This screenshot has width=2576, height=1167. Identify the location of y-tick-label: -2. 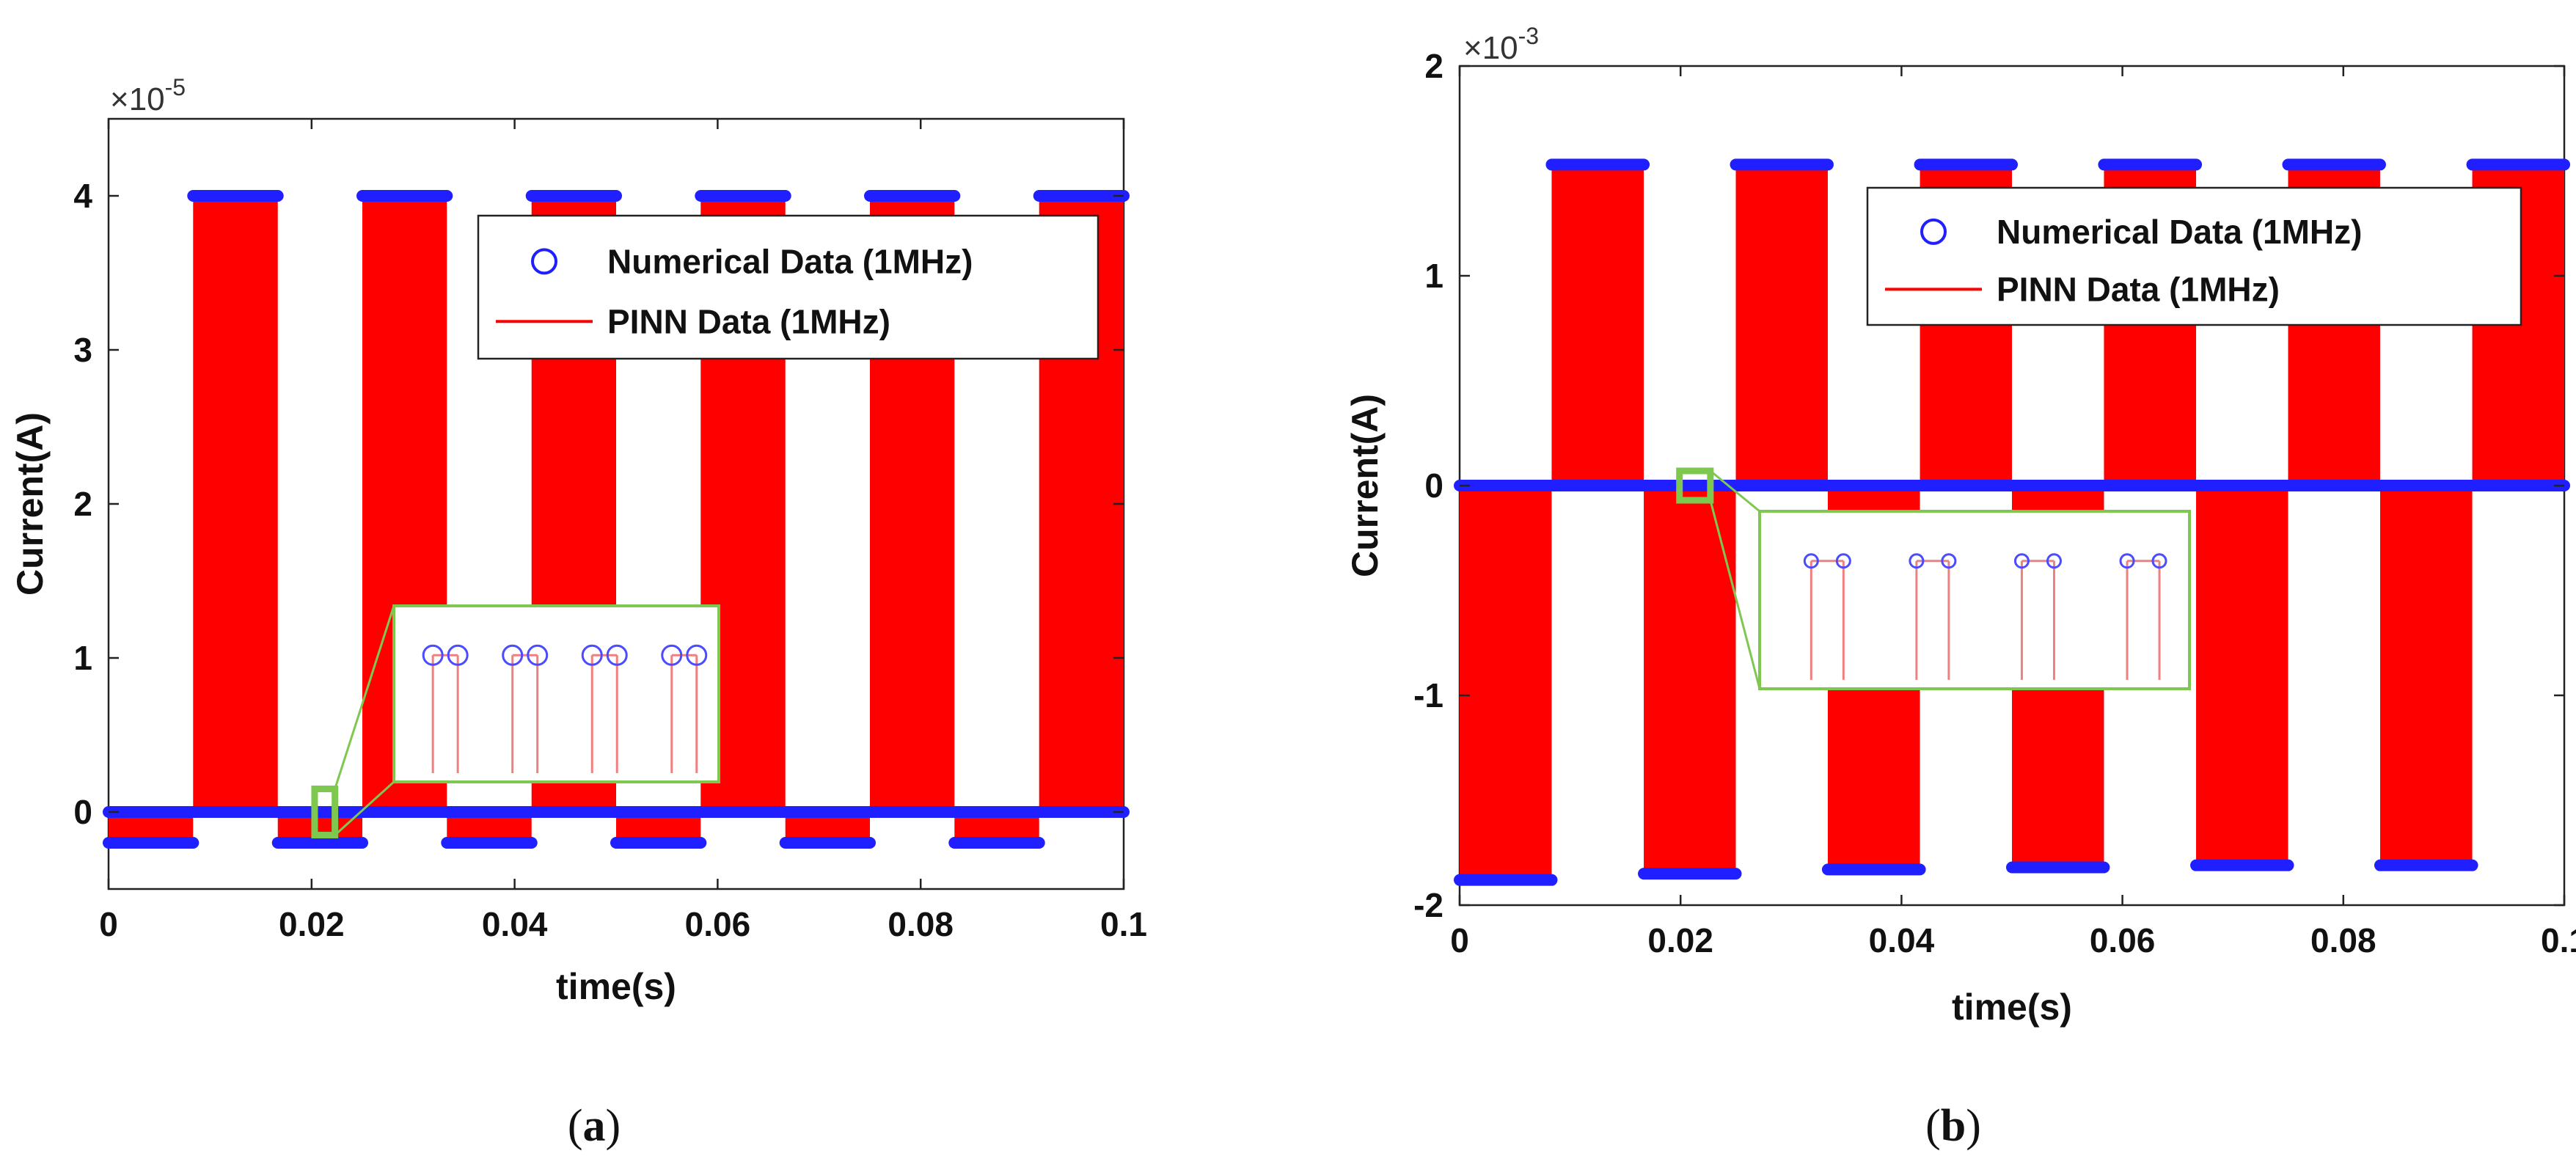
(1428, 905).